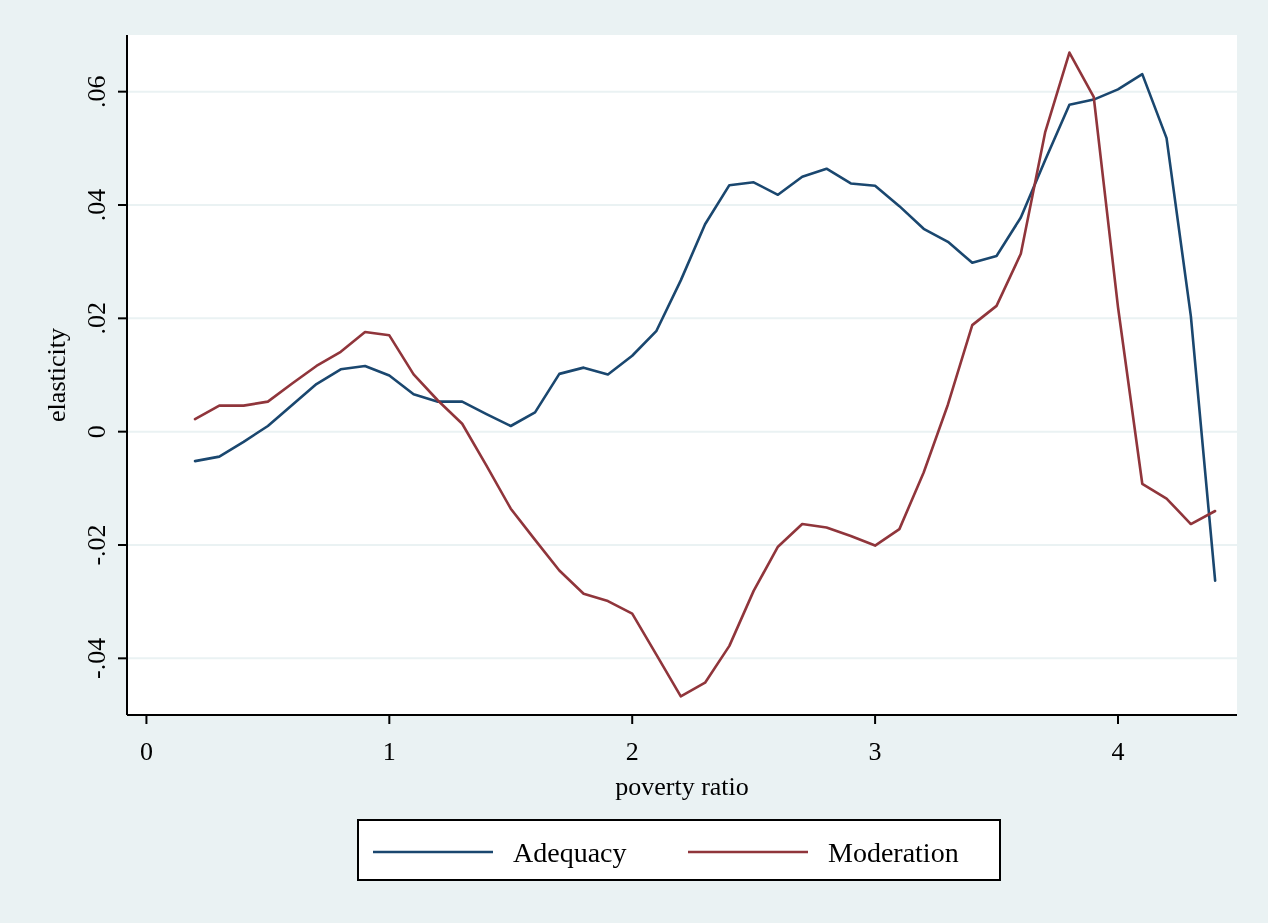  I want to click on legend-label: Moderation, so click(893, 852).